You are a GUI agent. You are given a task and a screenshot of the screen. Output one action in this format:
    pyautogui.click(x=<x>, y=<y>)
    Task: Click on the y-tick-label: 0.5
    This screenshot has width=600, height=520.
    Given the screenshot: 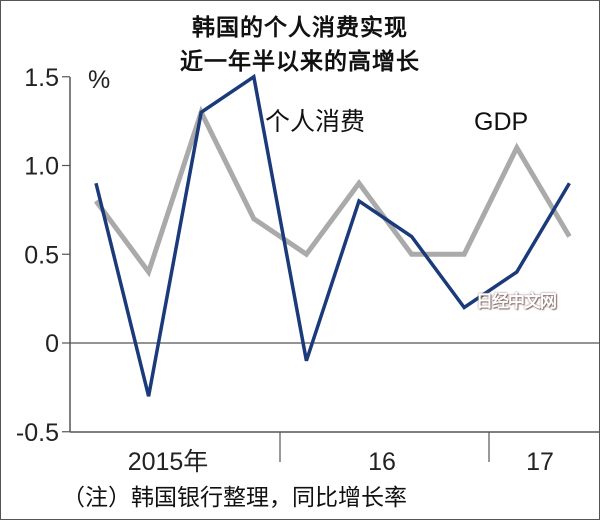 What is the action you would take?
    pyautogui.click(x=41, y=255)
    